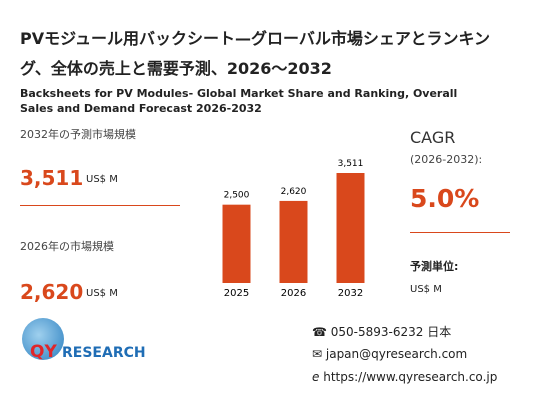  Describe the element at coordinates (102, 179) in the screenshot. I see `forecast-unit: US$ M` at that location.